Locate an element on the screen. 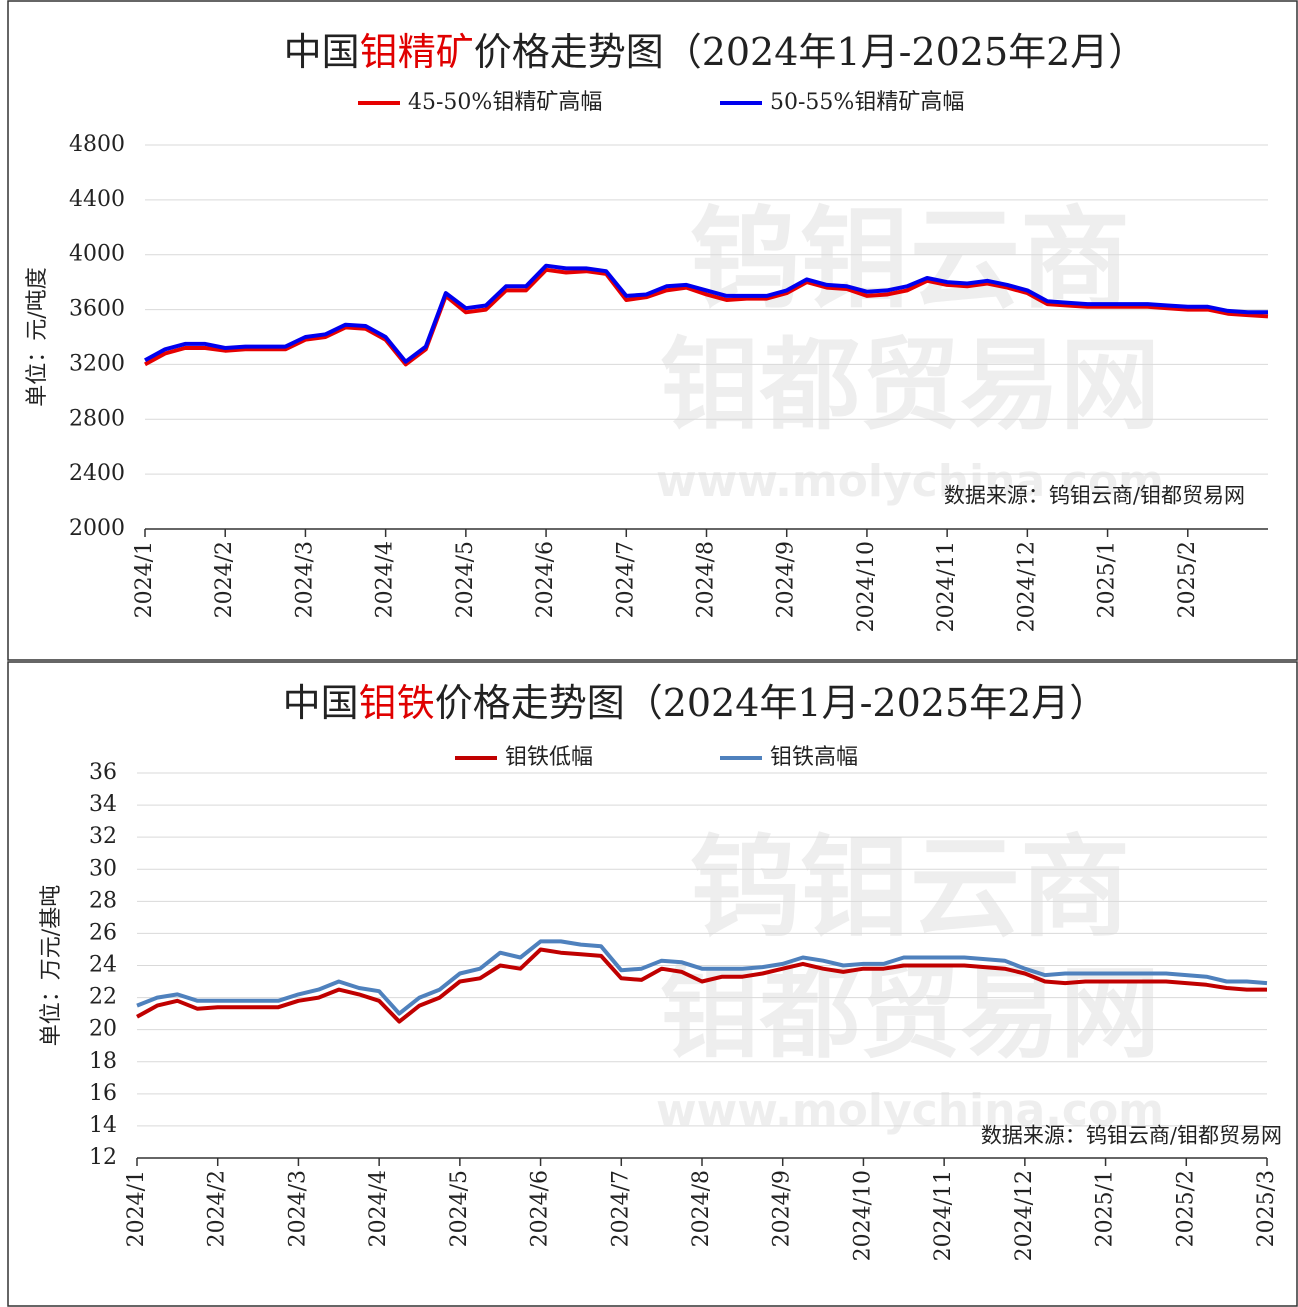 The image size is (1298, 1307). y-tick-label: 36 is located at coordinates (103, 772).